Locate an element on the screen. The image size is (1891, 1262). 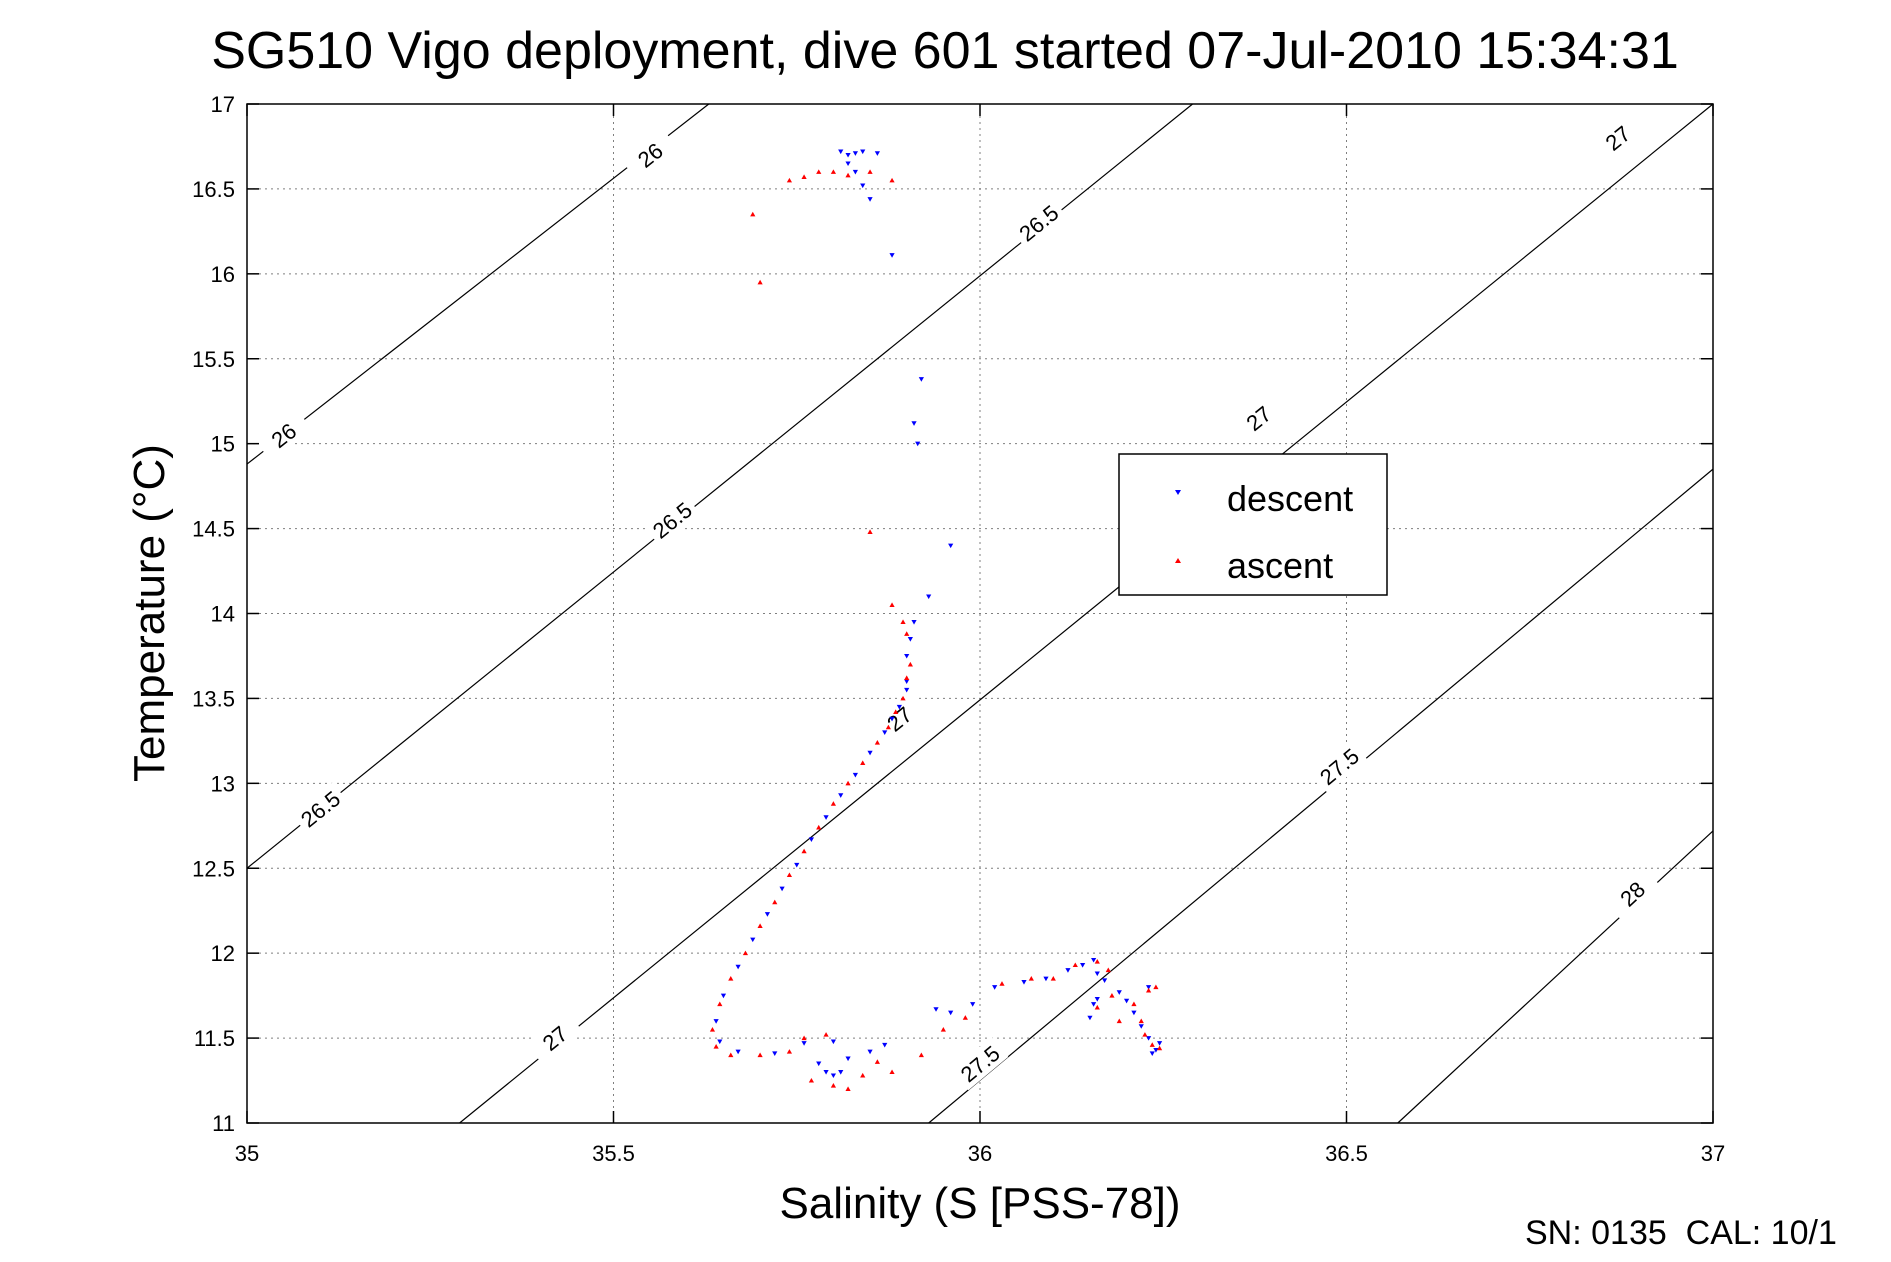
y-tick-label: 11.5 is located at coordinates (214, 1038).